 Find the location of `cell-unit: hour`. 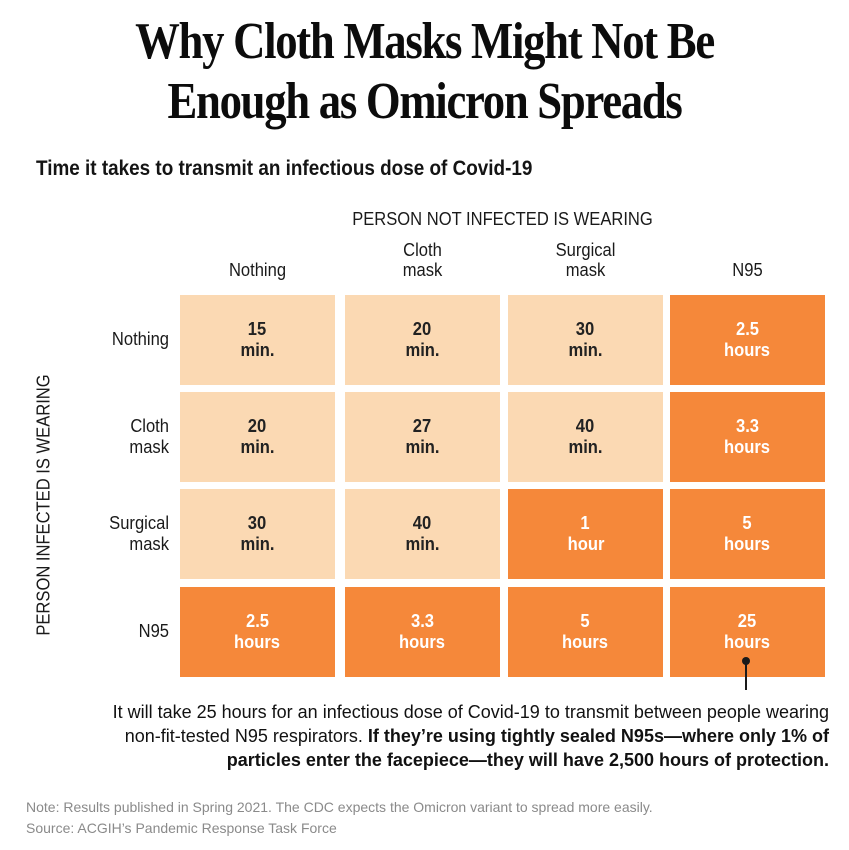

cell-unit: hour is located at coordinates (585, 544).